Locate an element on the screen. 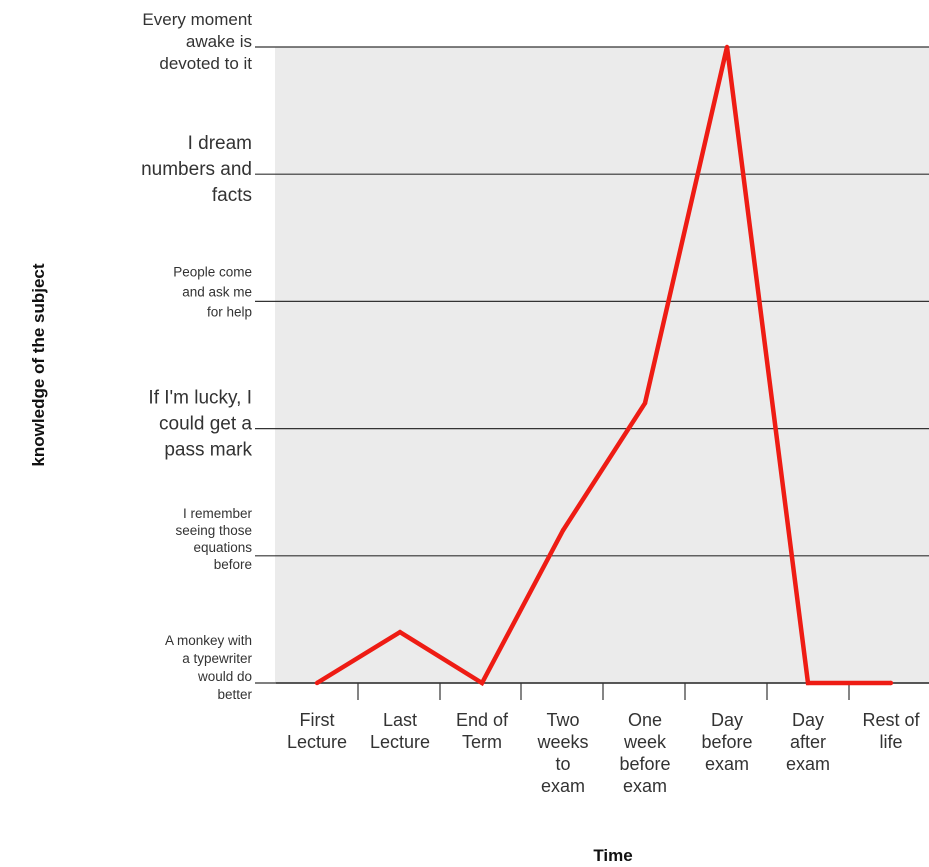 This screenshot has height=867, width=929. x-tick-label: First Lecture is located at coordinates (317, 731).